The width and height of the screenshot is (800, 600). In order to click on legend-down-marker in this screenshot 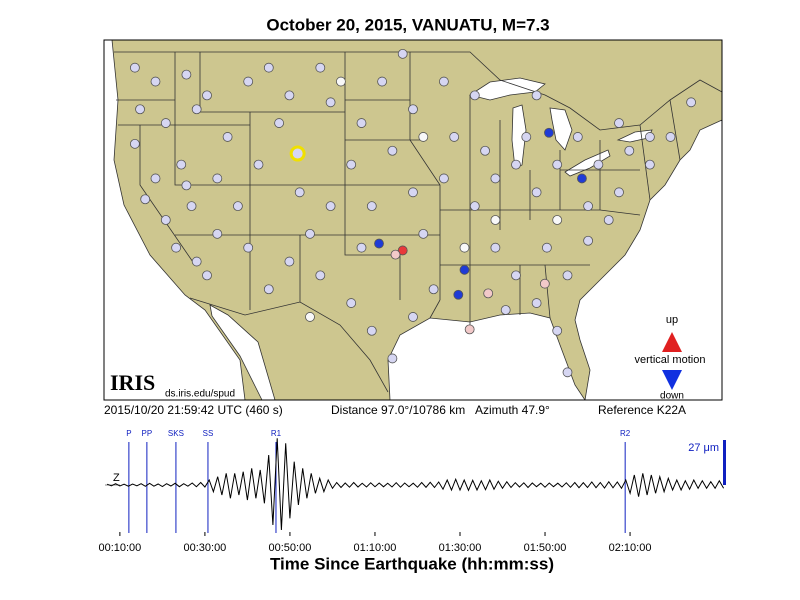, I will do `click(672, 380)`.